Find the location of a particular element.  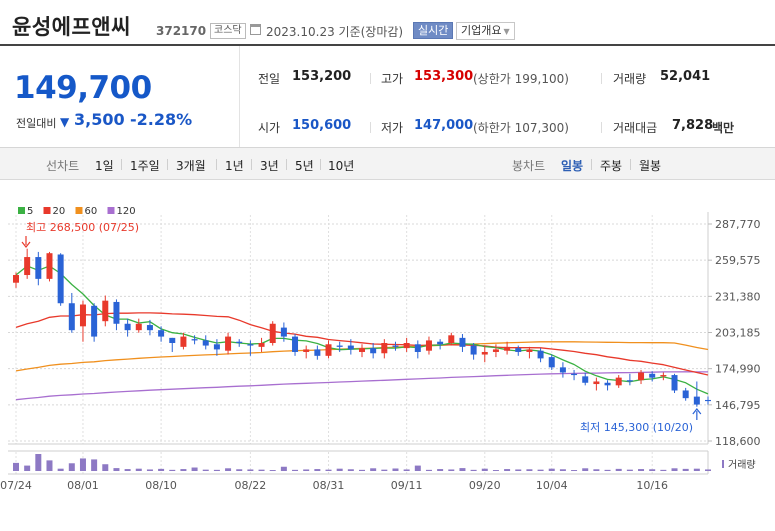

candle-weekly: 주봉 is located at coordinates (611, 166).